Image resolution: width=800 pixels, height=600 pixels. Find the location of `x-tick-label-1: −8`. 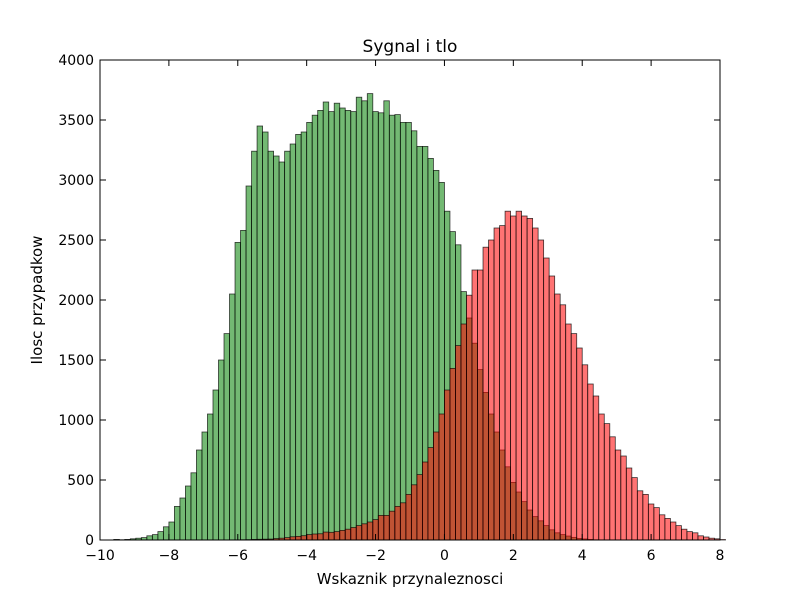

x-tick-label-1: −8 is located at coordinates (169, 556).